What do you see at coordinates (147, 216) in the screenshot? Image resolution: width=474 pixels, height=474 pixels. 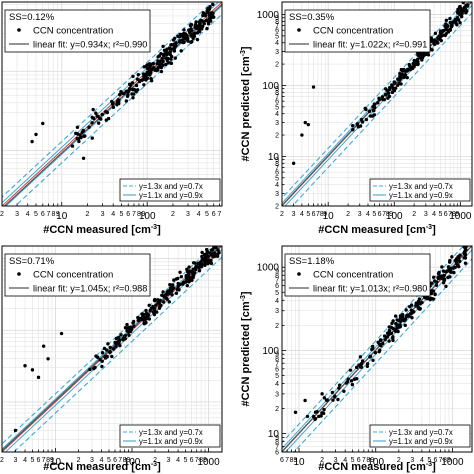 I see `x-tick-label: 100` at bounding box center [147, 216].